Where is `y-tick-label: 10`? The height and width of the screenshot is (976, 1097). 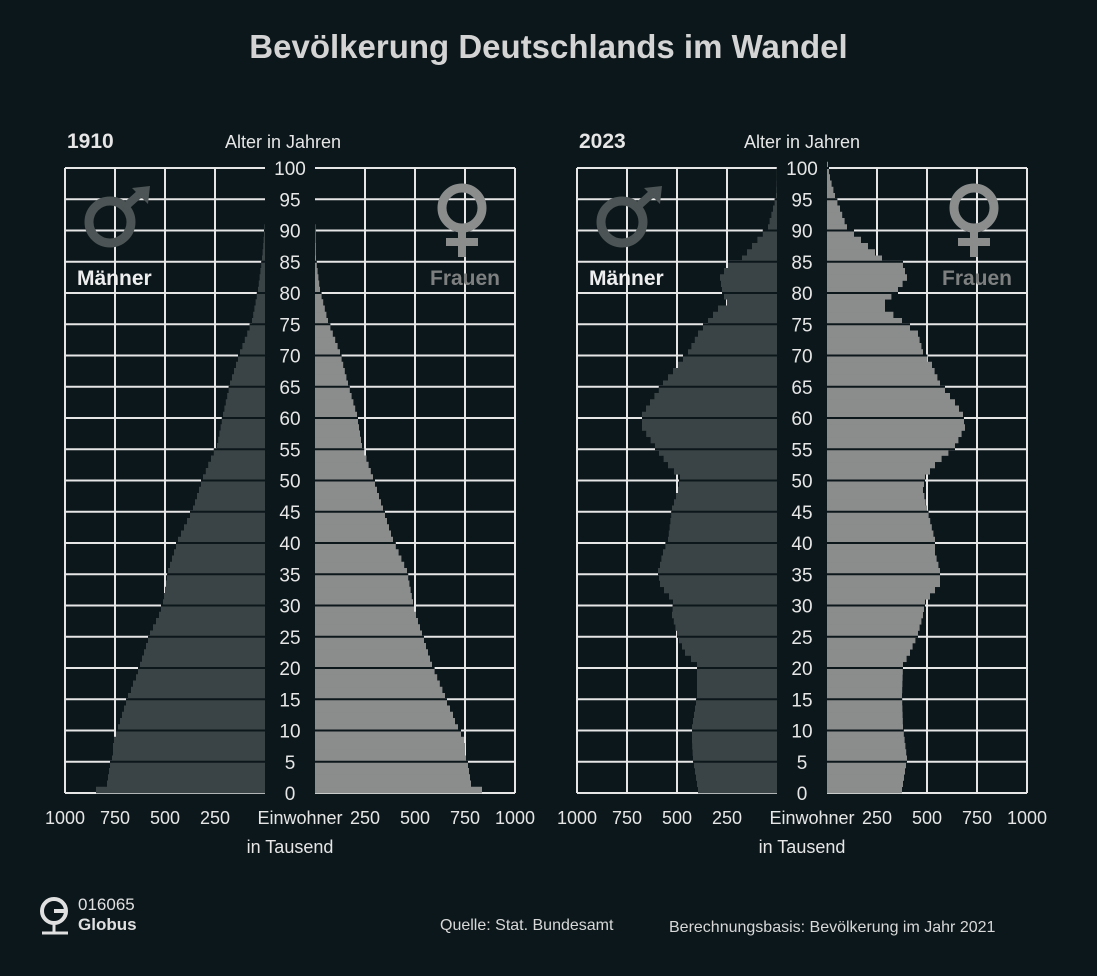
y-tick-label: 10 is located at coordinates (801, 732).